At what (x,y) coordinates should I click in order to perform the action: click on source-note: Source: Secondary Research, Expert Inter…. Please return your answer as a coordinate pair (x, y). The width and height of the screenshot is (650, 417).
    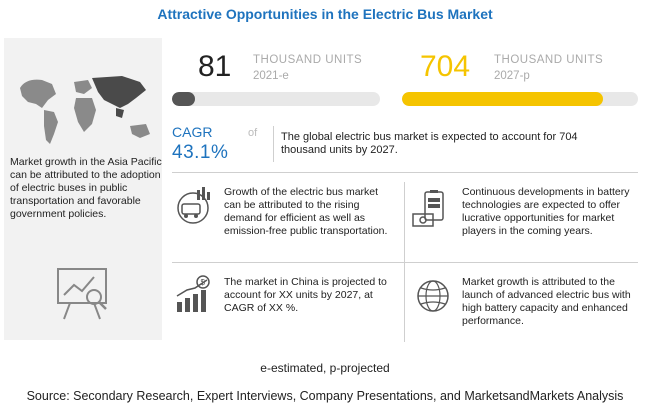
    Looking at the image, I should click on (325, 396).